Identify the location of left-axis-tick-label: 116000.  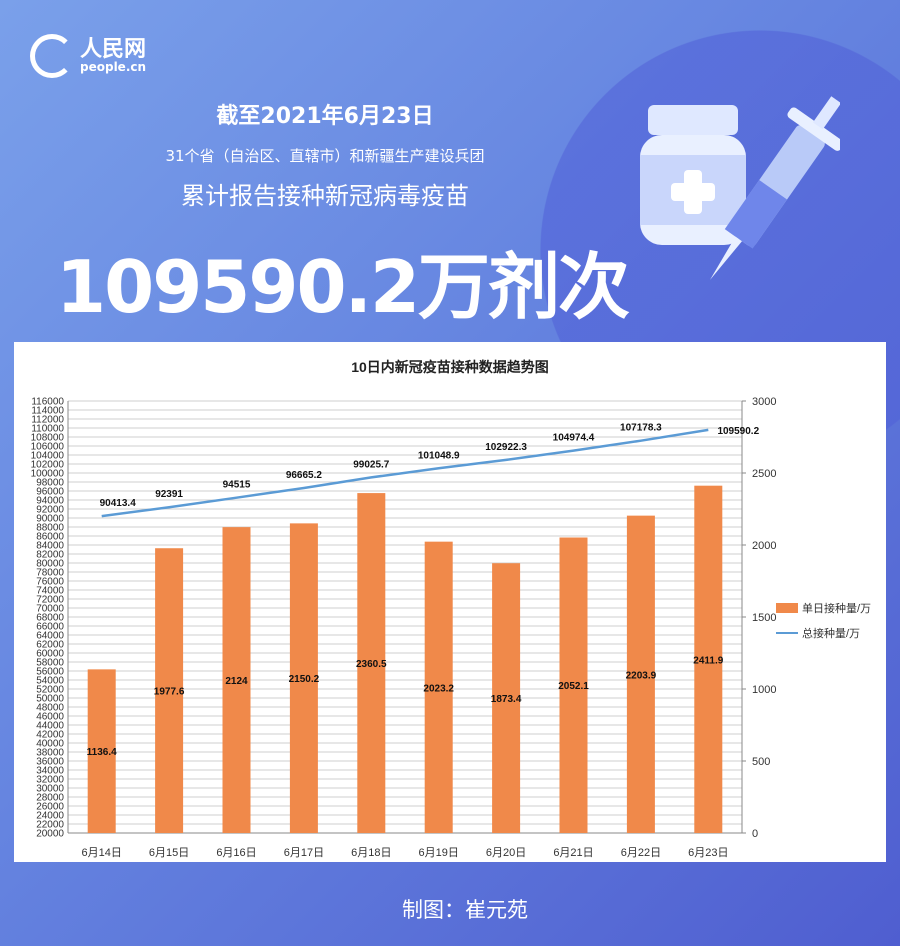
(47, 402).